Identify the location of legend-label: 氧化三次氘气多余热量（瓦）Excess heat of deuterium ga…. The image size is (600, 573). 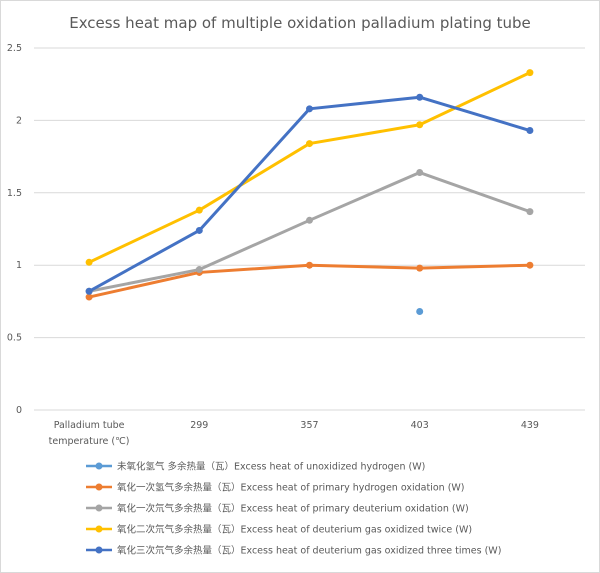
(309, 551).